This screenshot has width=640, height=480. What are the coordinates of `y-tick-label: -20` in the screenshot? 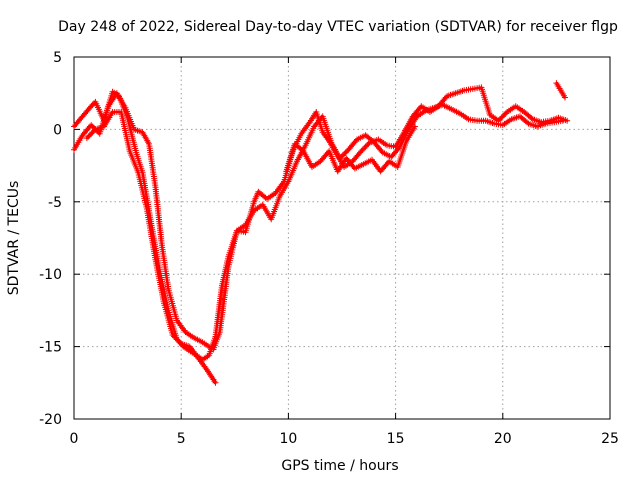 It's located at (50, 420).